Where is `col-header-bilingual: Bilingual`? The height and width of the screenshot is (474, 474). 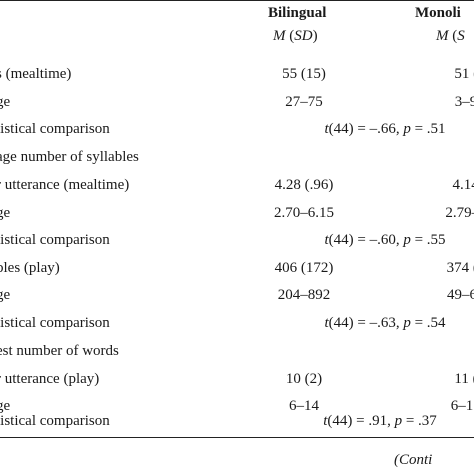
col-header-bilingual: Bilingual is located at coordinates (297, 13).